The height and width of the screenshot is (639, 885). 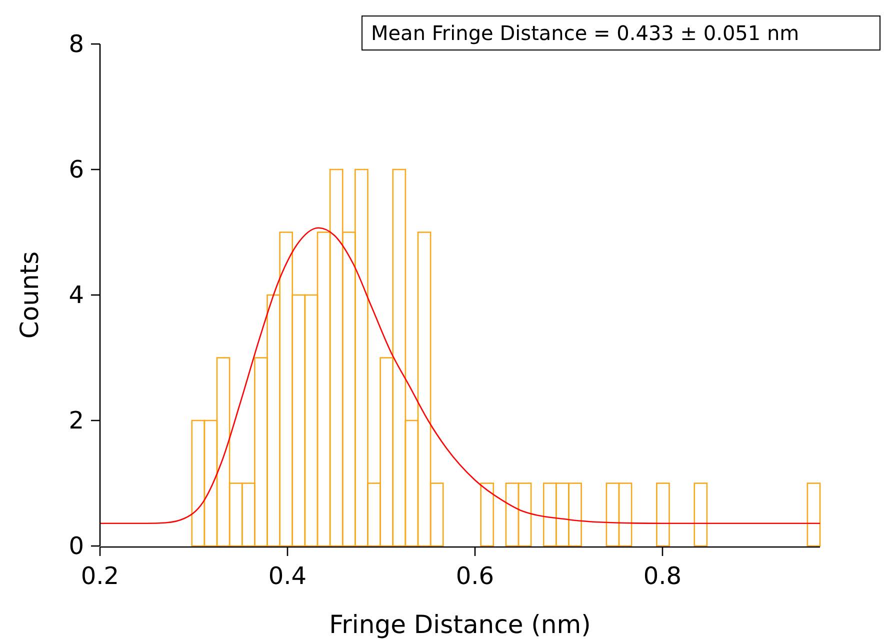 What do you see at coordinates (100, 576) in the screenshot?
I see `x-tick-label: 0.2` at bounding box center [100, 576].